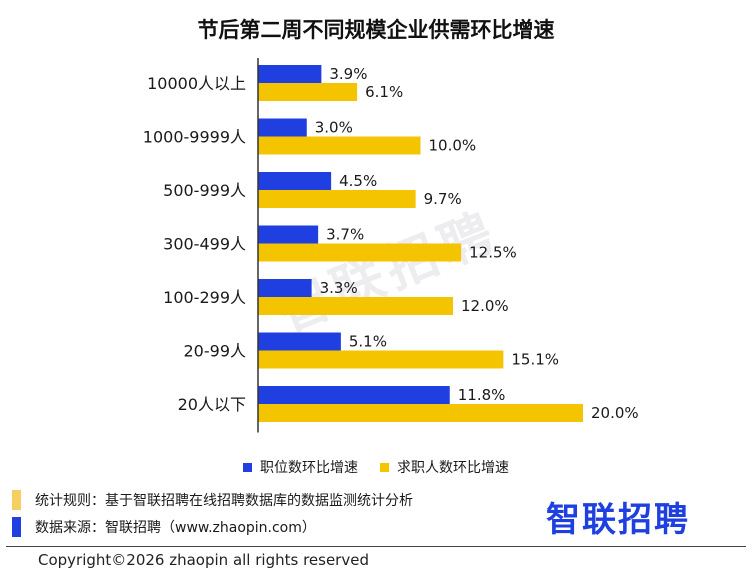 The width and height of the screenshot is (752, 580). I want to click on note-rule-text: 统计规则：基于智联招聘在线招聘数据库的数据监测统计分析, so click(224, 501).